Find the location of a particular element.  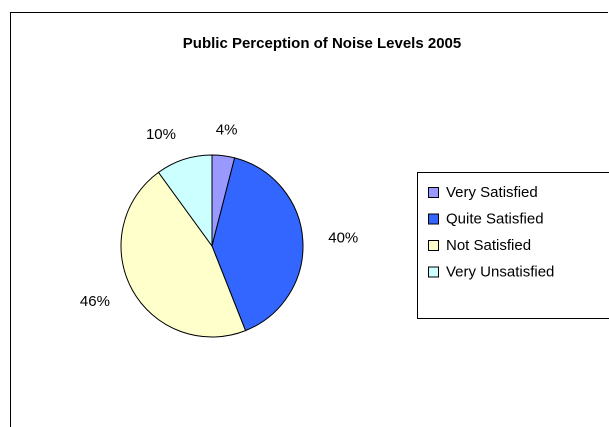

chart-title: Public Perception of Noise Levels 2005 is located at coordinates (322, 43).